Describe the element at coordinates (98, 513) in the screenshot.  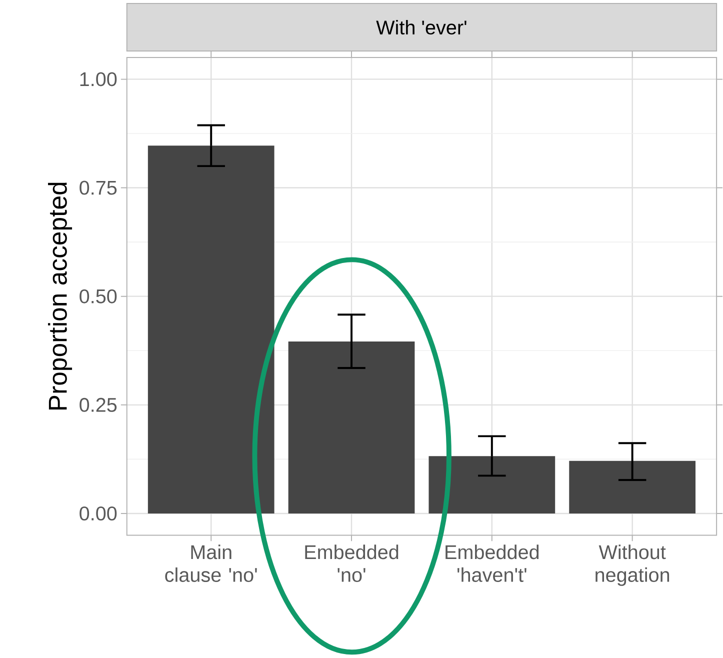
I see `y-tick-label: 0.00` at that location.